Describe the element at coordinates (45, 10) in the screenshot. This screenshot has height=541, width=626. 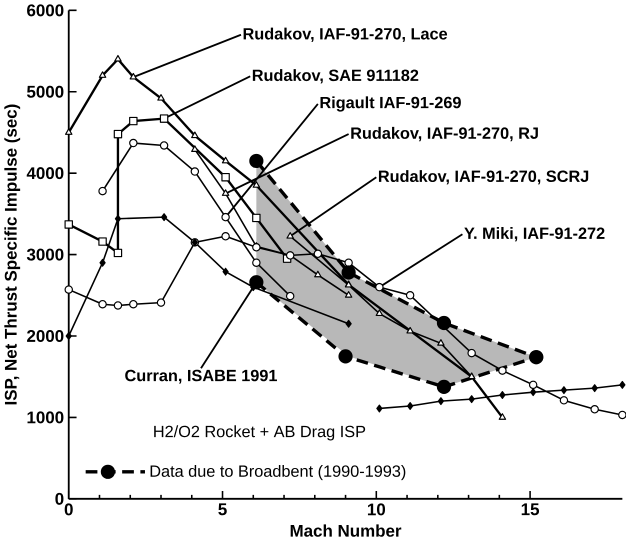
I see `y-tick-label: 6000` at that location.